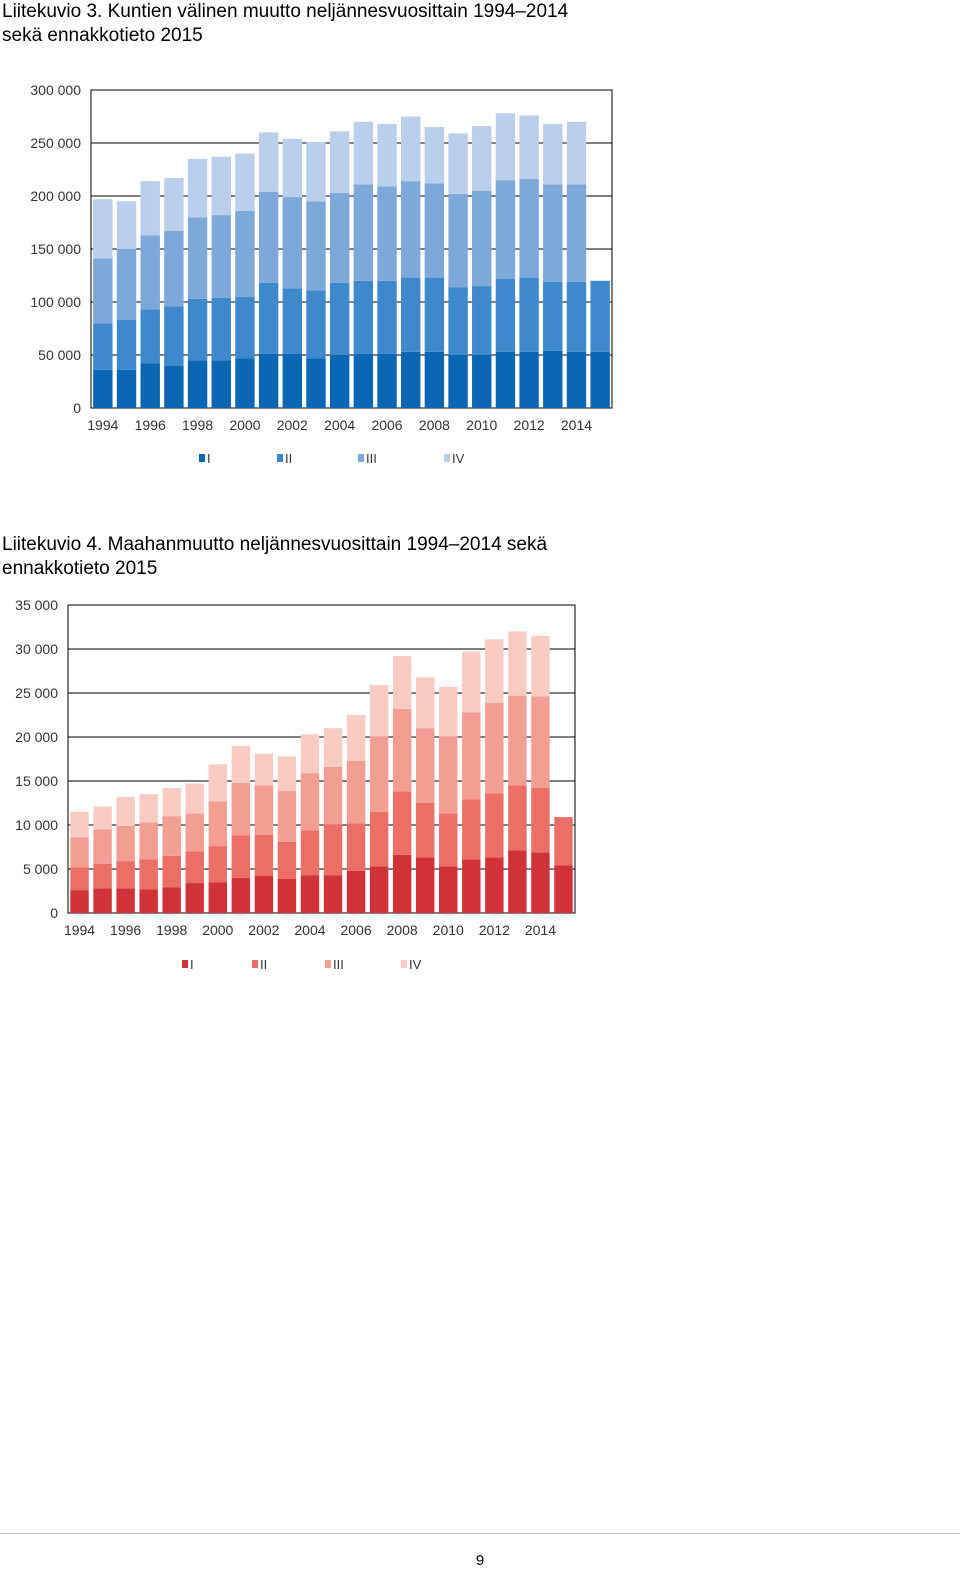 Image resolution: width=960 pixels, height=1572 pixels. What do you see at coordinates (264, 769) in the screenshot?
I see `chart2-bar-2002-q4` at bounding box center [264, 769].